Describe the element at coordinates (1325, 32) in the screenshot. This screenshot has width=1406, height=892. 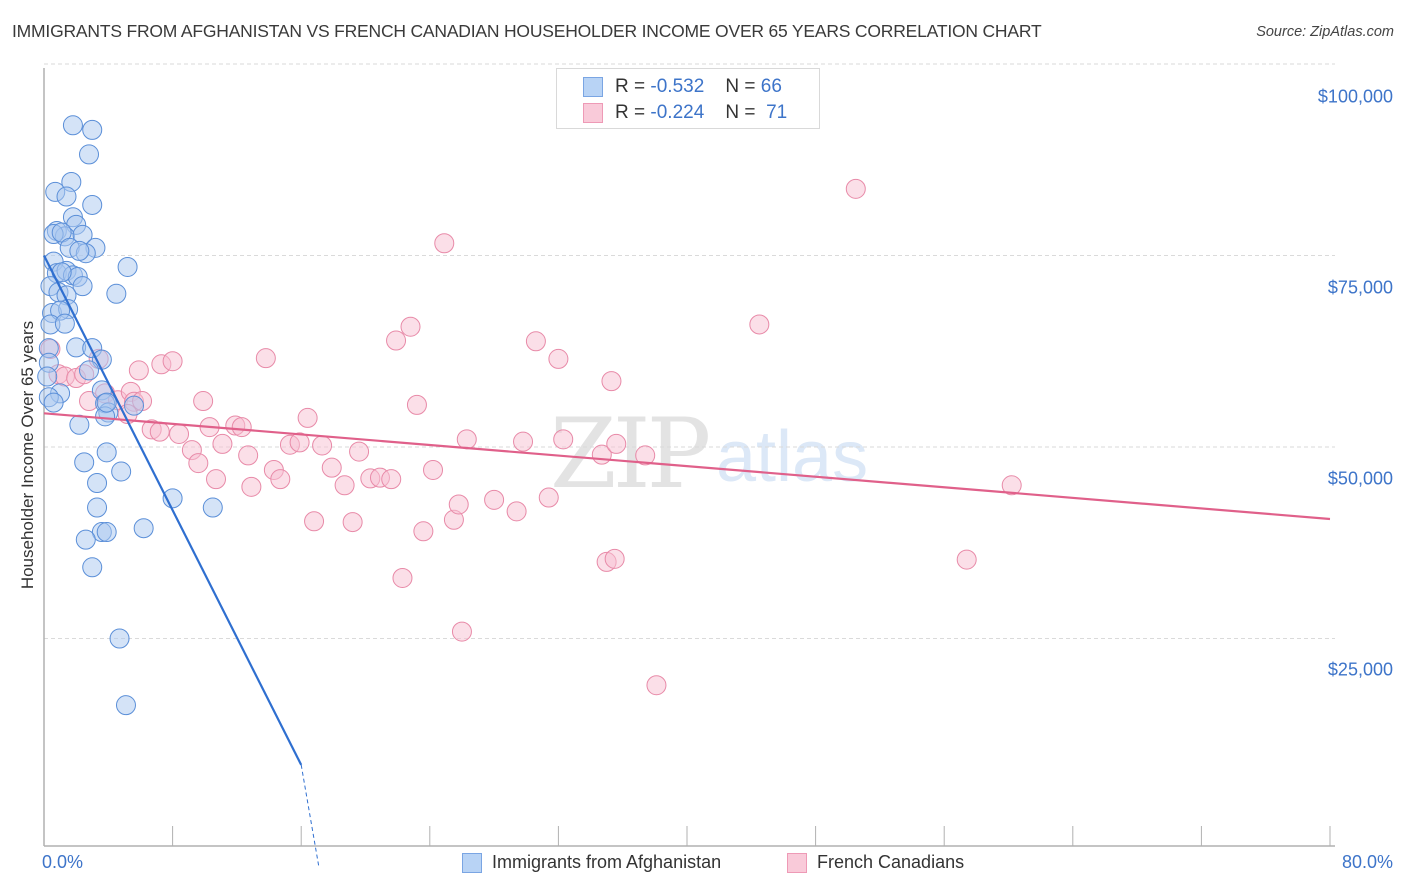
I see `source-attribution: Source: ZipAtlas.com` at that location.